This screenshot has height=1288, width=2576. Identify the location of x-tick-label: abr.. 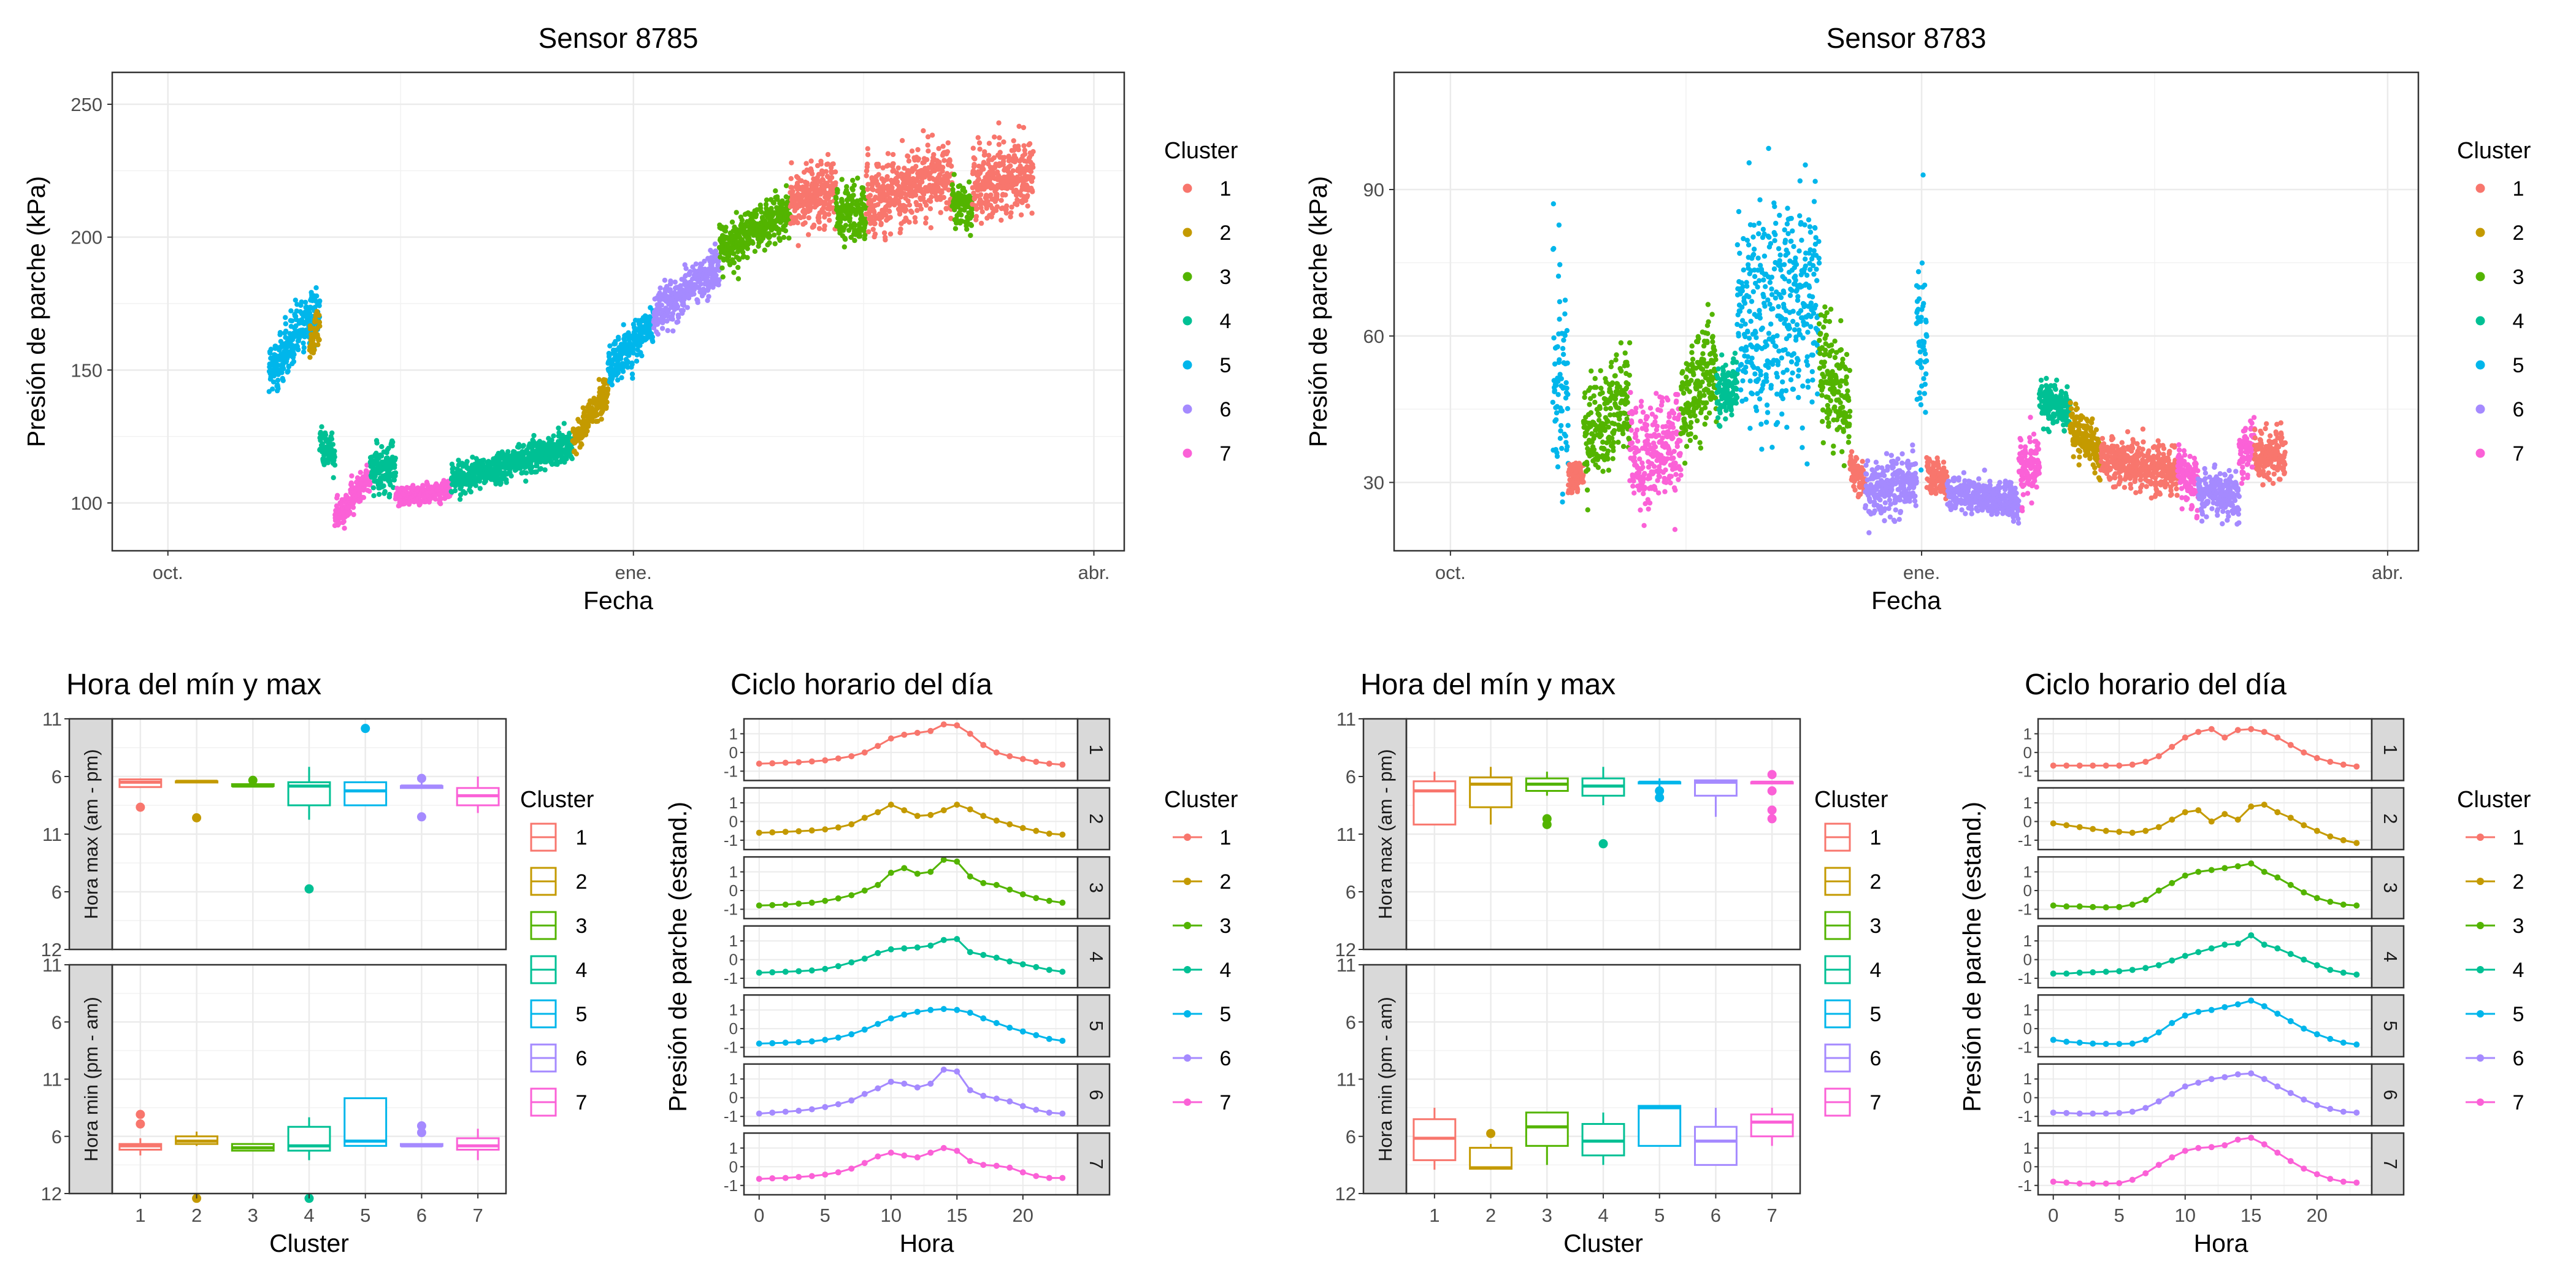
(1094, 572).